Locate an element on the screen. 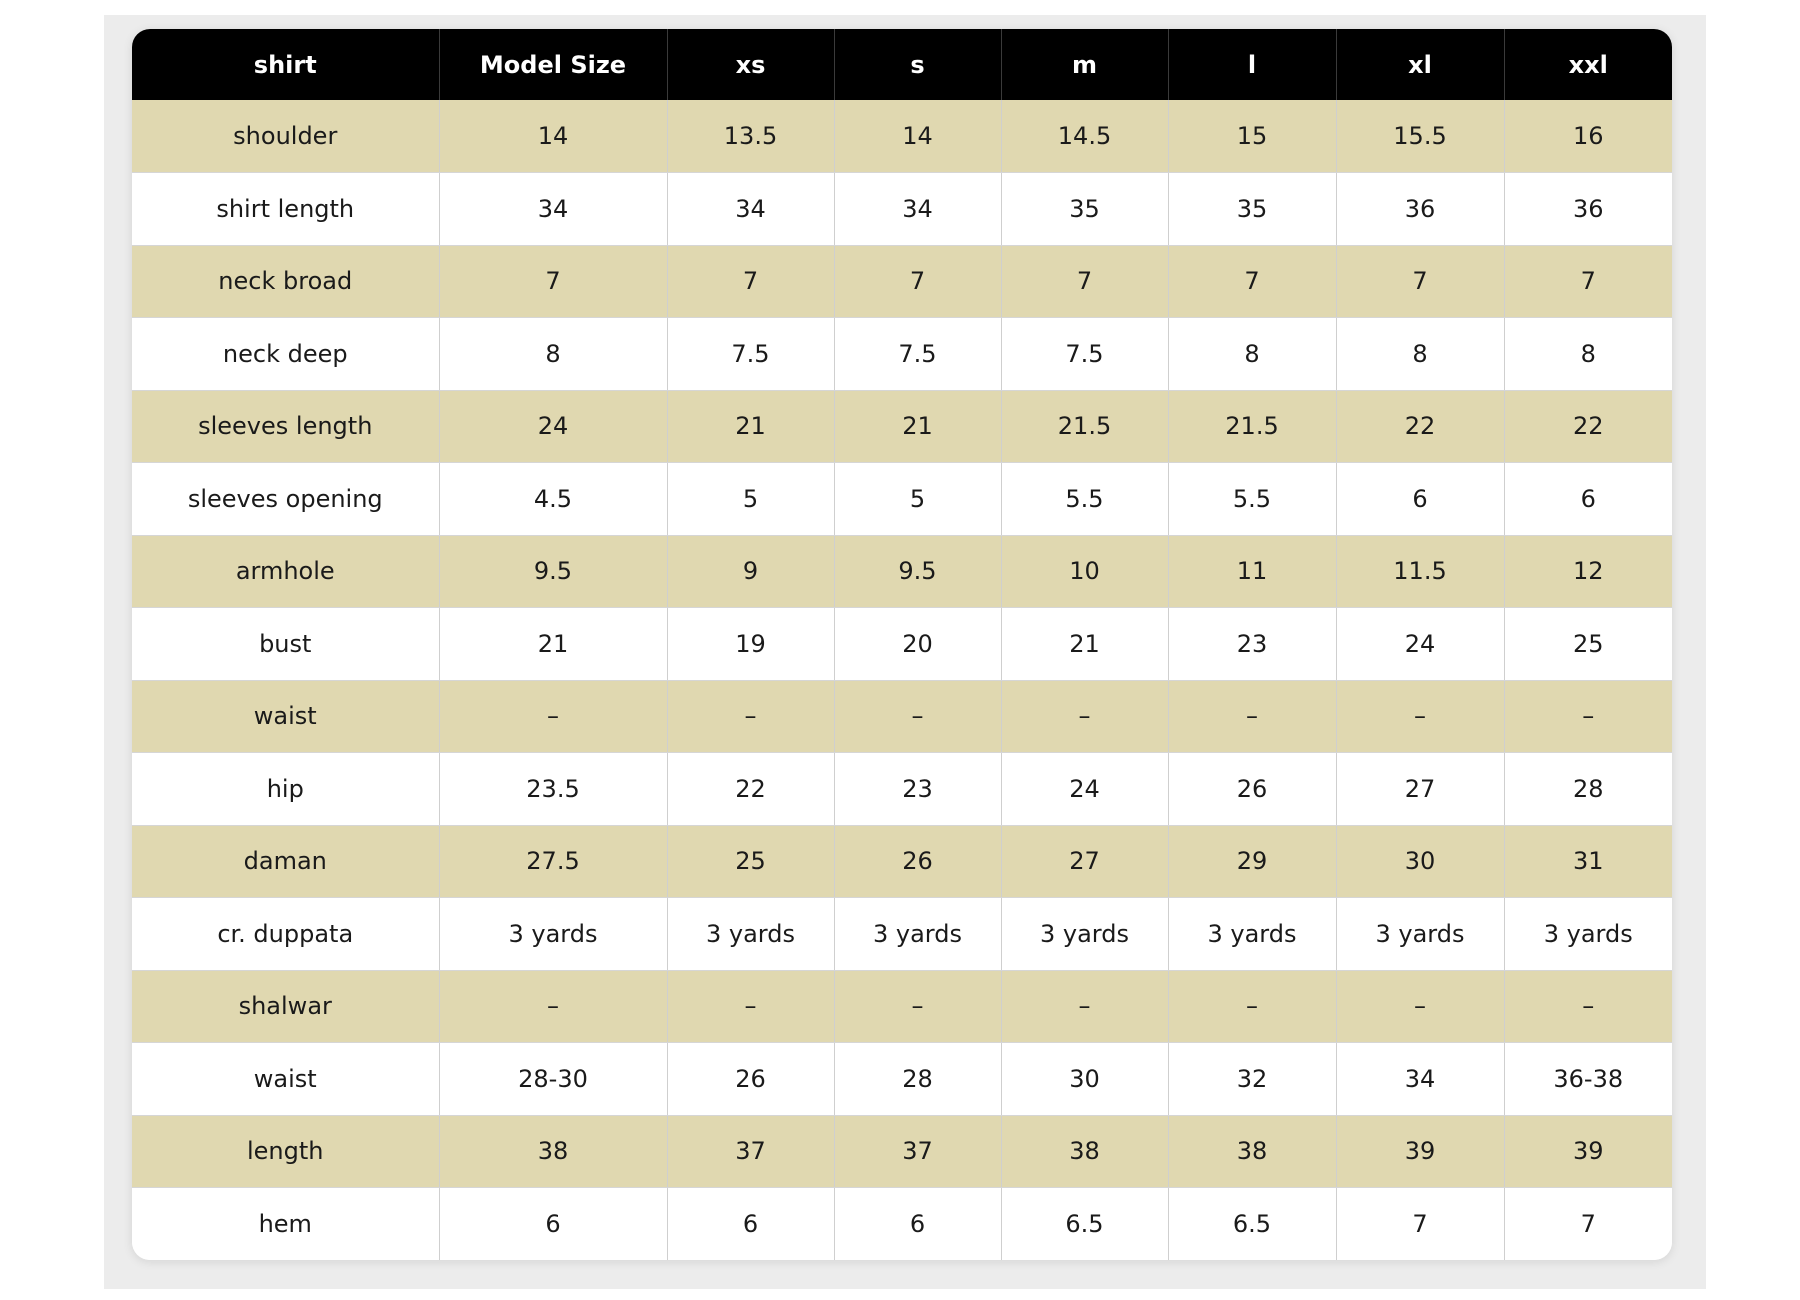 The image size is (1800, 1300). table-row: length 38 37 37 38 38 39 39 is located at coordinates (902, 1151).